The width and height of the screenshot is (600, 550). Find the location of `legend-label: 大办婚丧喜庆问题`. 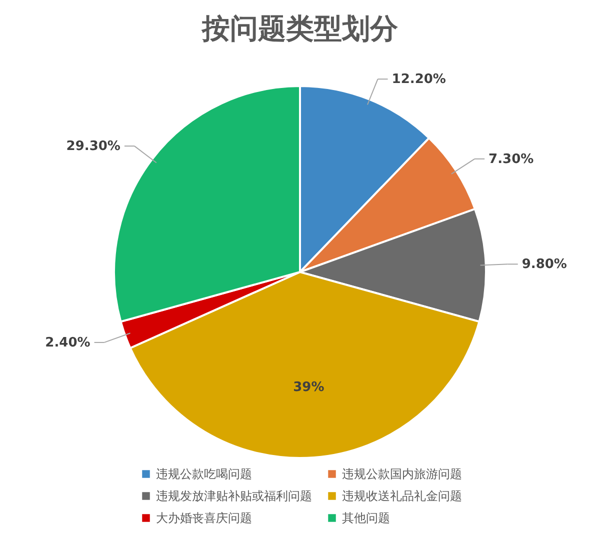

legend-label: 大办婚丧喜庆问题 is located at coordinates (204, 518).